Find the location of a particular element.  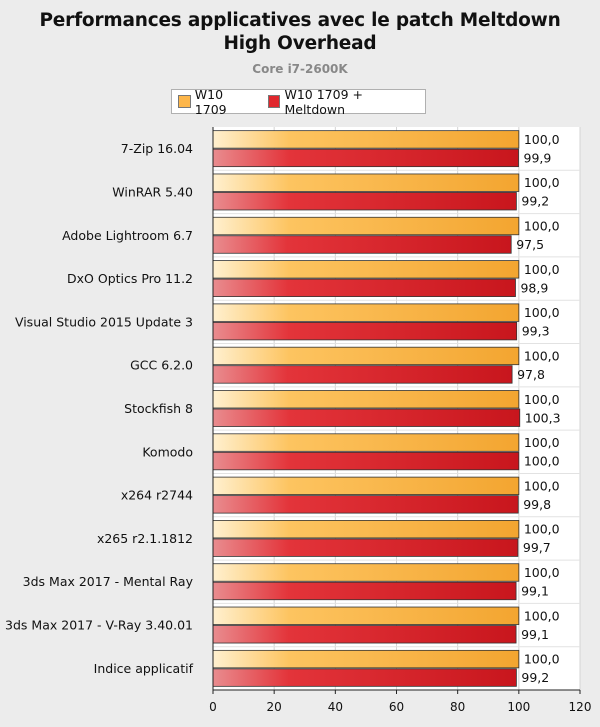

category-label: x265 r2.1.1812 is located at coordinates (145, 538).